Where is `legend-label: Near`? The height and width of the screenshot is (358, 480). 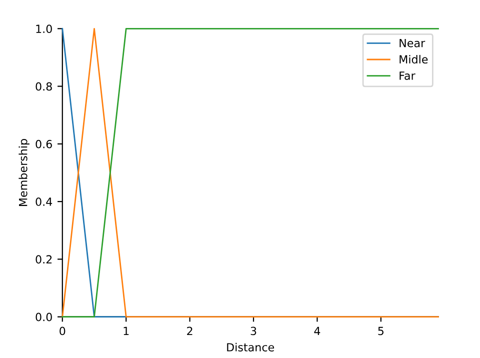 legend-label: Near is located at coordinates (413, 43).